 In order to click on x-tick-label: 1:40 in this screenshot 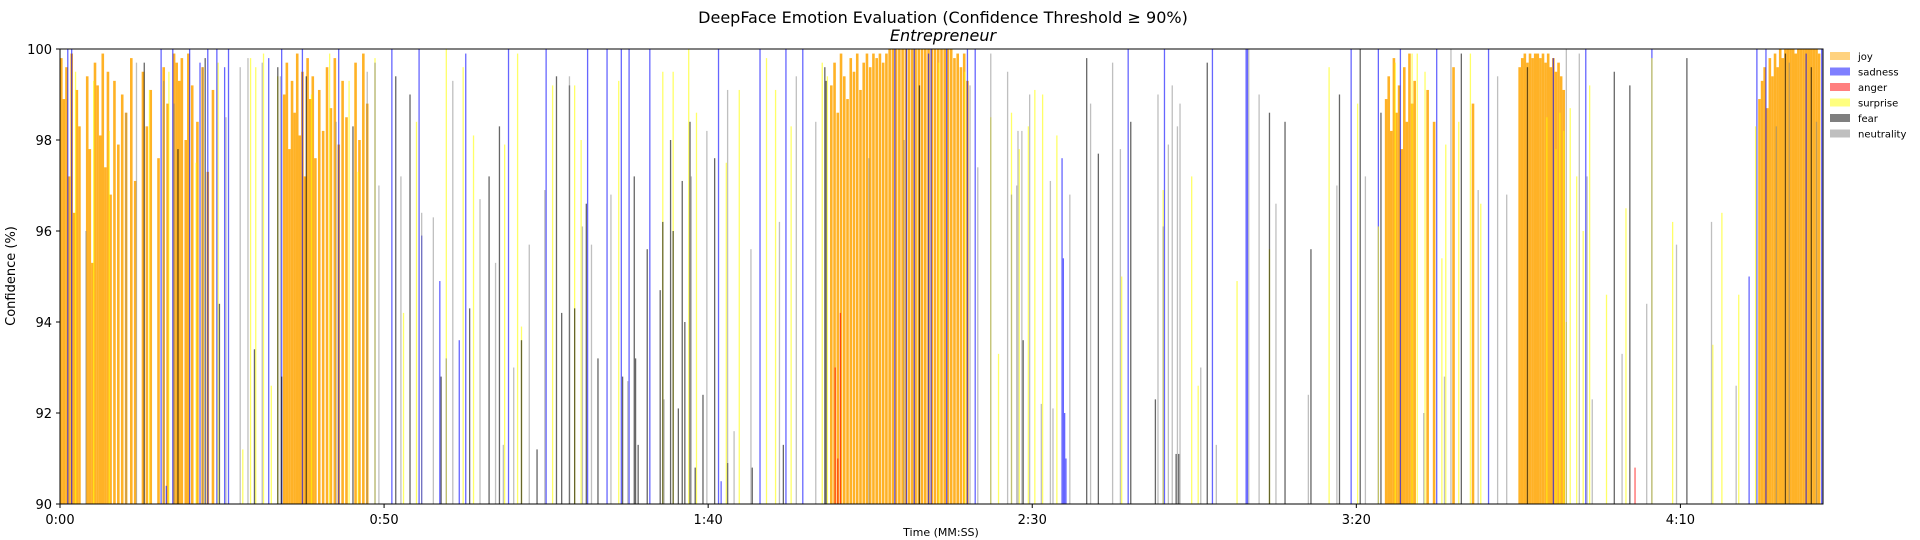, I will do `click(708, 520)`.